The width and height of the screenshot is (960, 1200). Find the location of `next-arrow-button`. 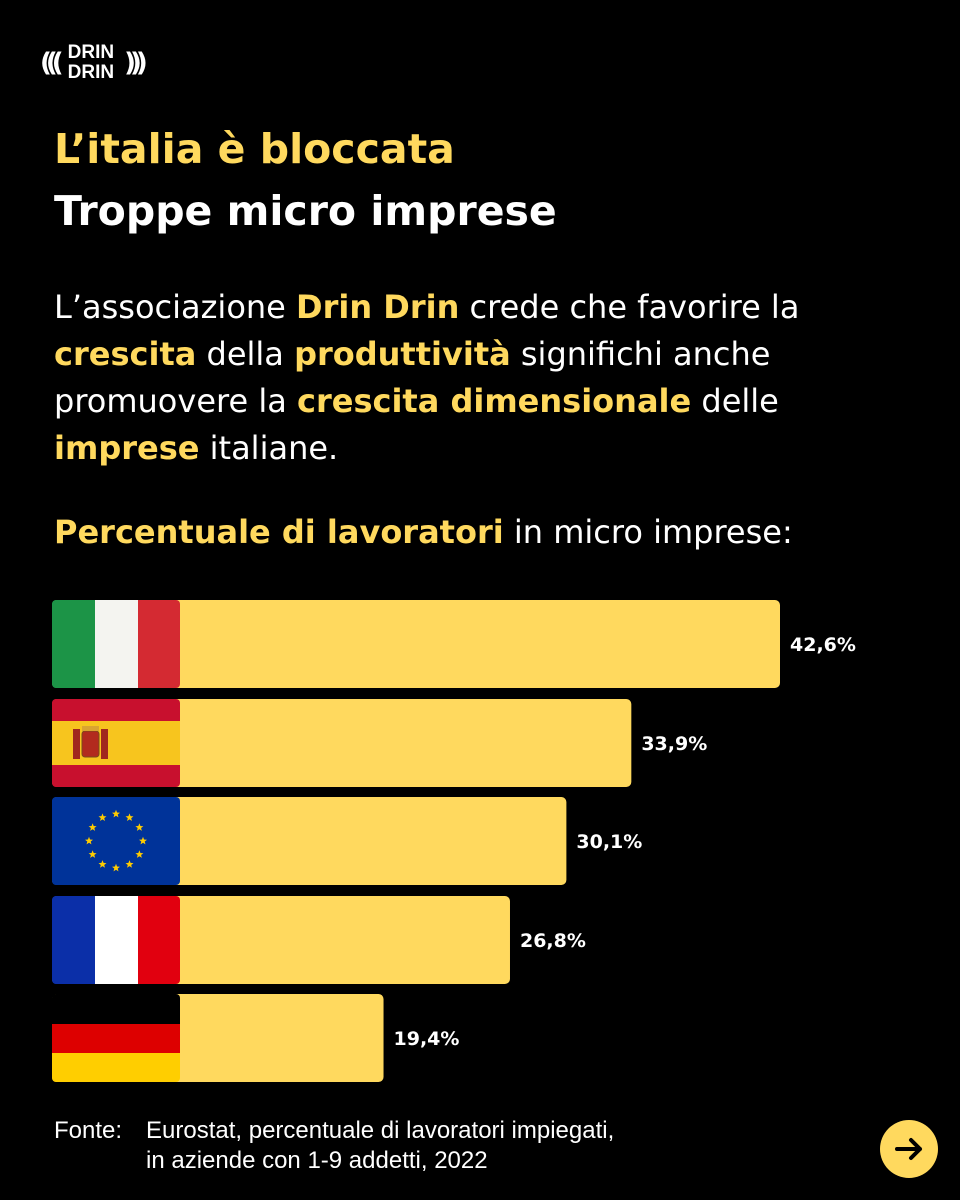

next-arrow-button is located at coordinates (909, 1149).